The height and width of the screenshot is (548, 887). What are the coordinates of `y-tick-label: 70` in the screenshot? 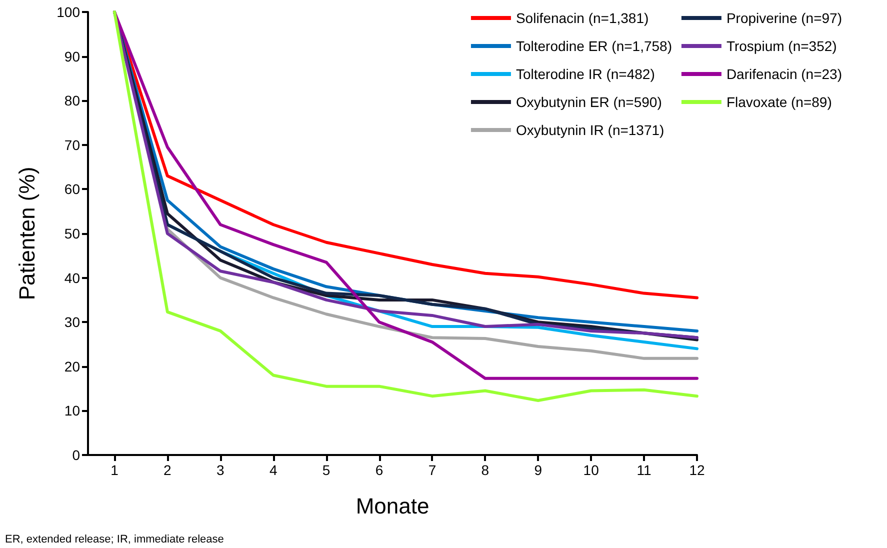 It's located at (72, 144).